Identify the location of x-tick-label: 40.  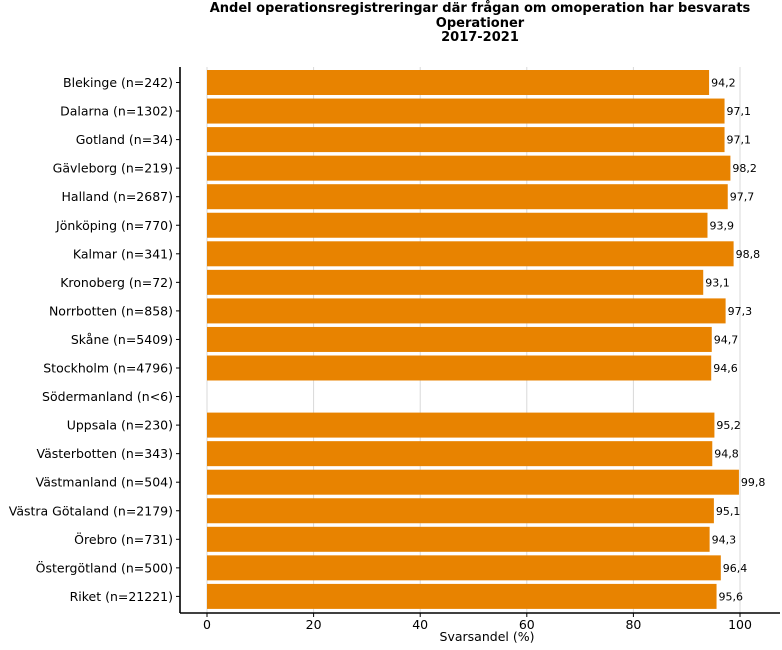
(420, 624).